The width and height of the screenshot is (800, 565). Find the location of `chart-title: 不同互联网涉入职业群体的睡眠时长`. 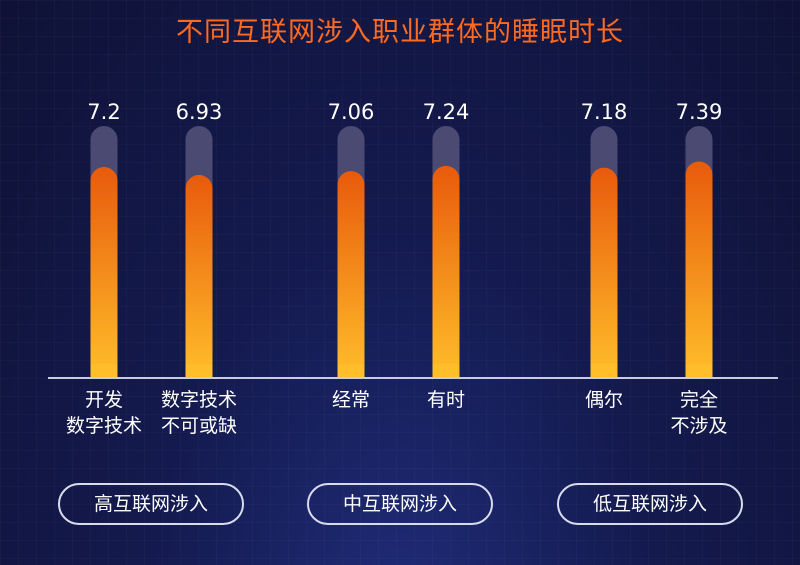

chart-title: 不同互联网涉入职业群体的睡眠时长 is located at coordinates (400, 32).